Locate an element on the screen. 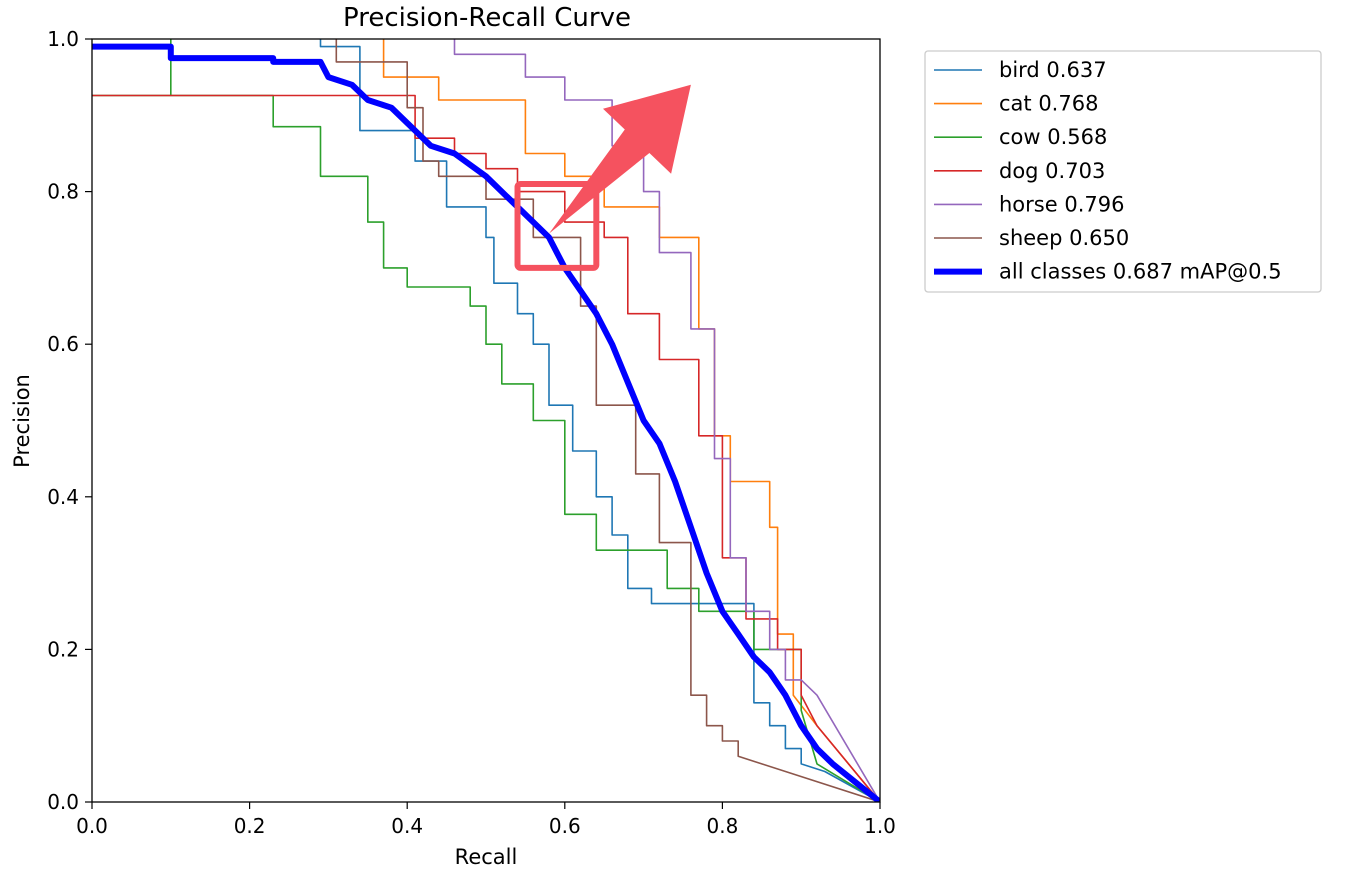  annotation-layer is located at coordinates (602, 177).